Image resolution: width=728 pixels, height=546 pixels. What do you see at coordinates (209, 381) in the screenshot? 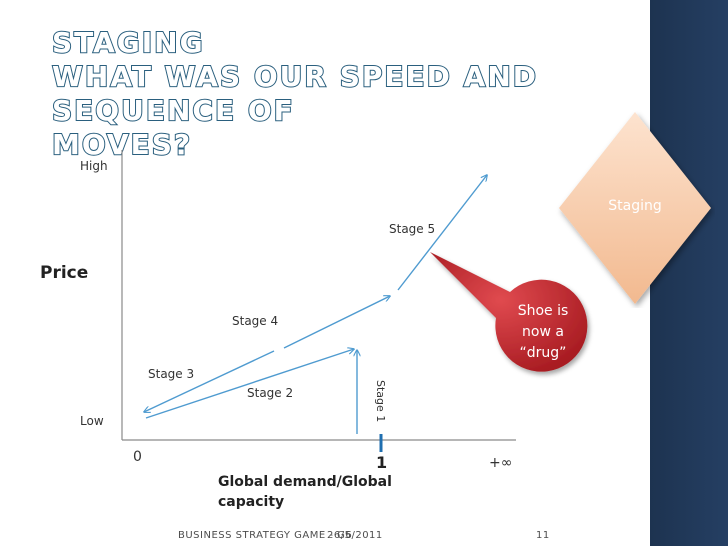
I see `stage-3-arrow` at bounding box center [209, 381].